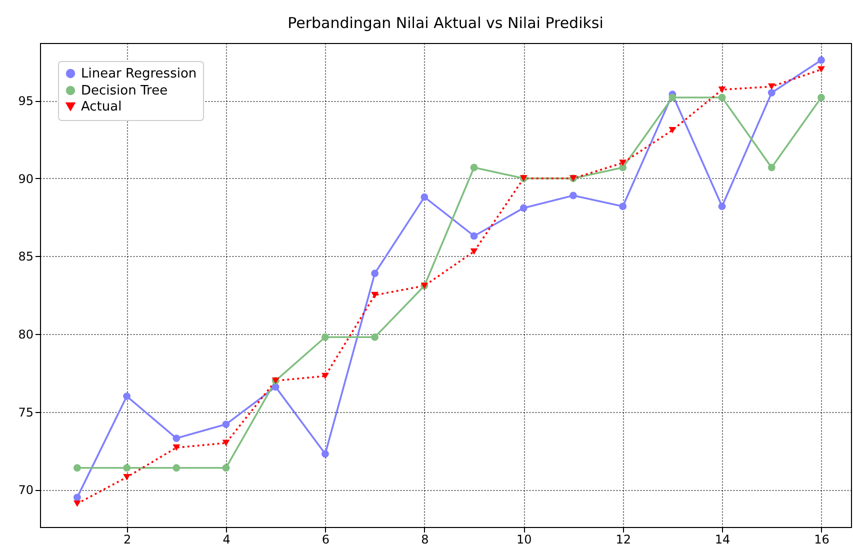 The width and height of the screenshot is (853, 549). Describe the element at coordinates (425, 539) in the screenshot. I see `x-tick-label: 8` at that location.